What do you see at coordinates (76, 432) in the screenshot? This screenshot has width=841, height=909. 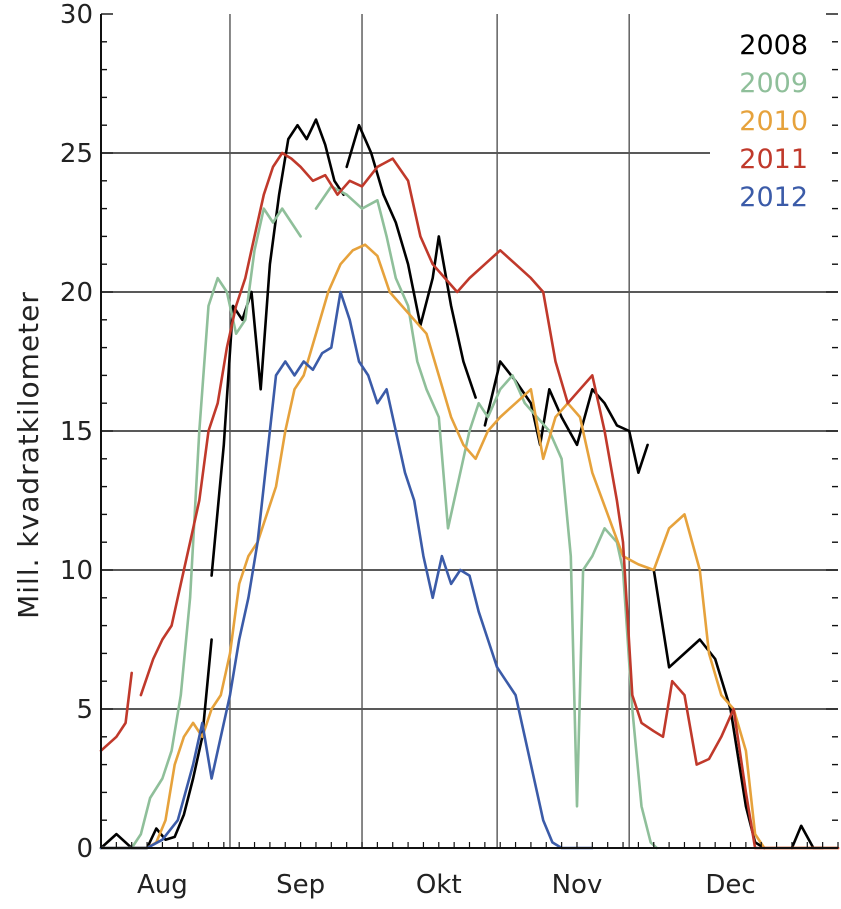 I see `y-tick-label-15: 15` at bounding box center [76, 432].